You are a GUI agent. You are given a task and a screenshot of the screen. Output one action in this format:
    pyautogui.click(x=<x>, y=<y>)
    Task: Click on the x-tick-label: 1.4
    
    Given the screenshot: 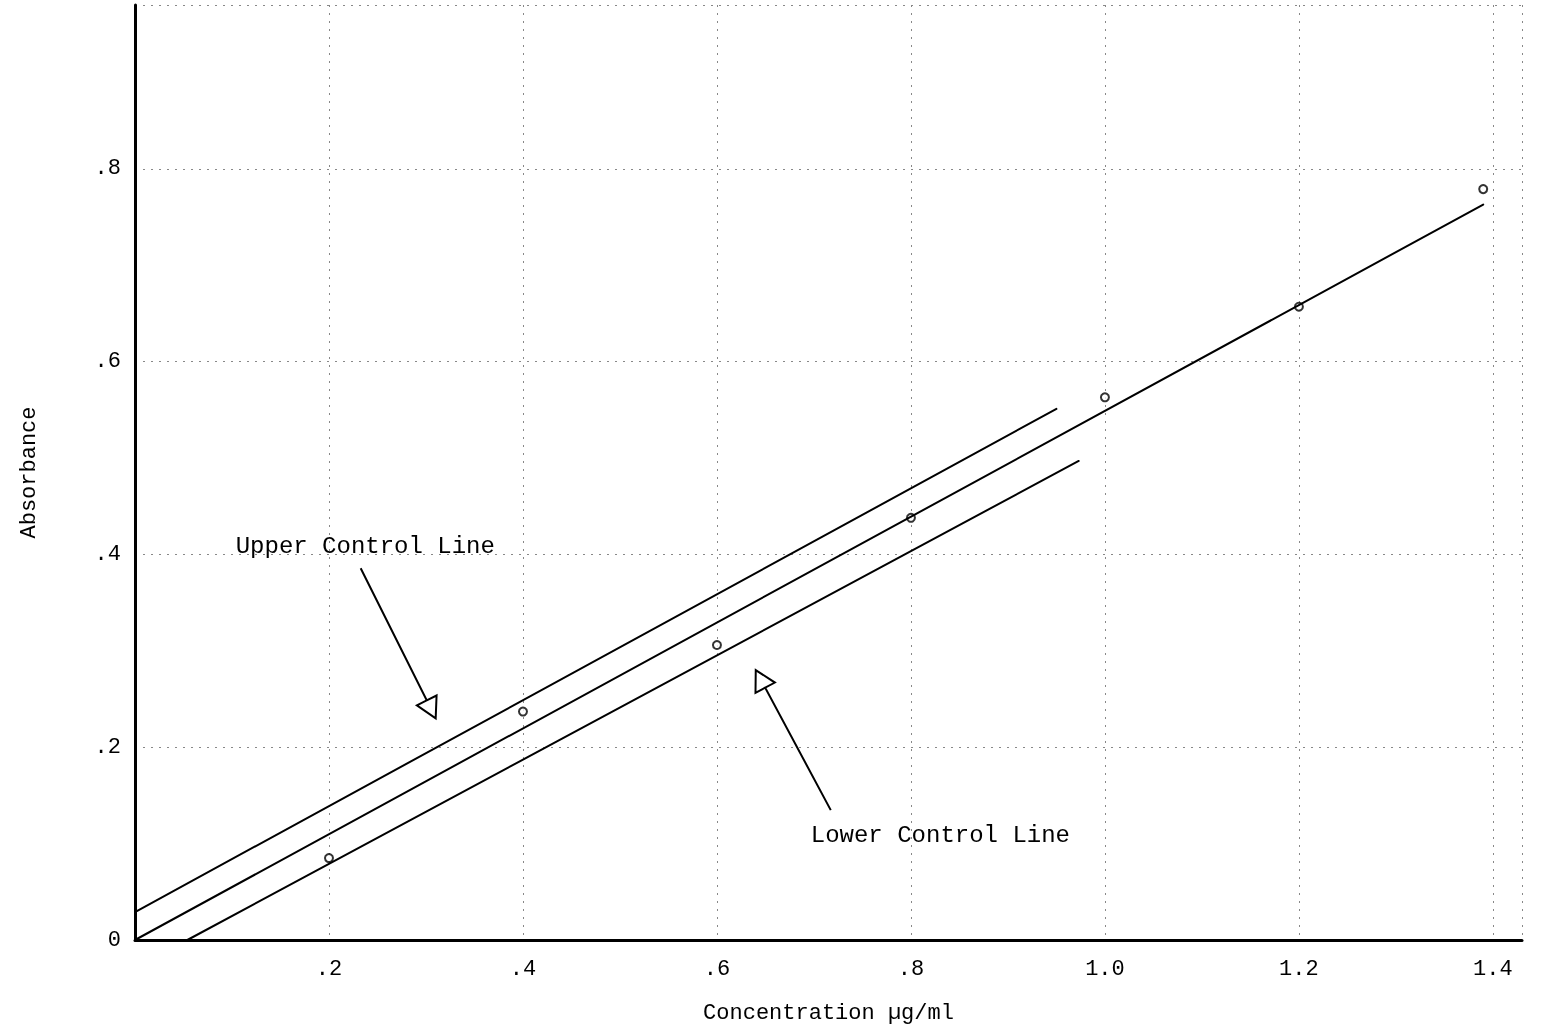 What is the action you would take?
    pyautogui.click(x=1493, y=969)
    